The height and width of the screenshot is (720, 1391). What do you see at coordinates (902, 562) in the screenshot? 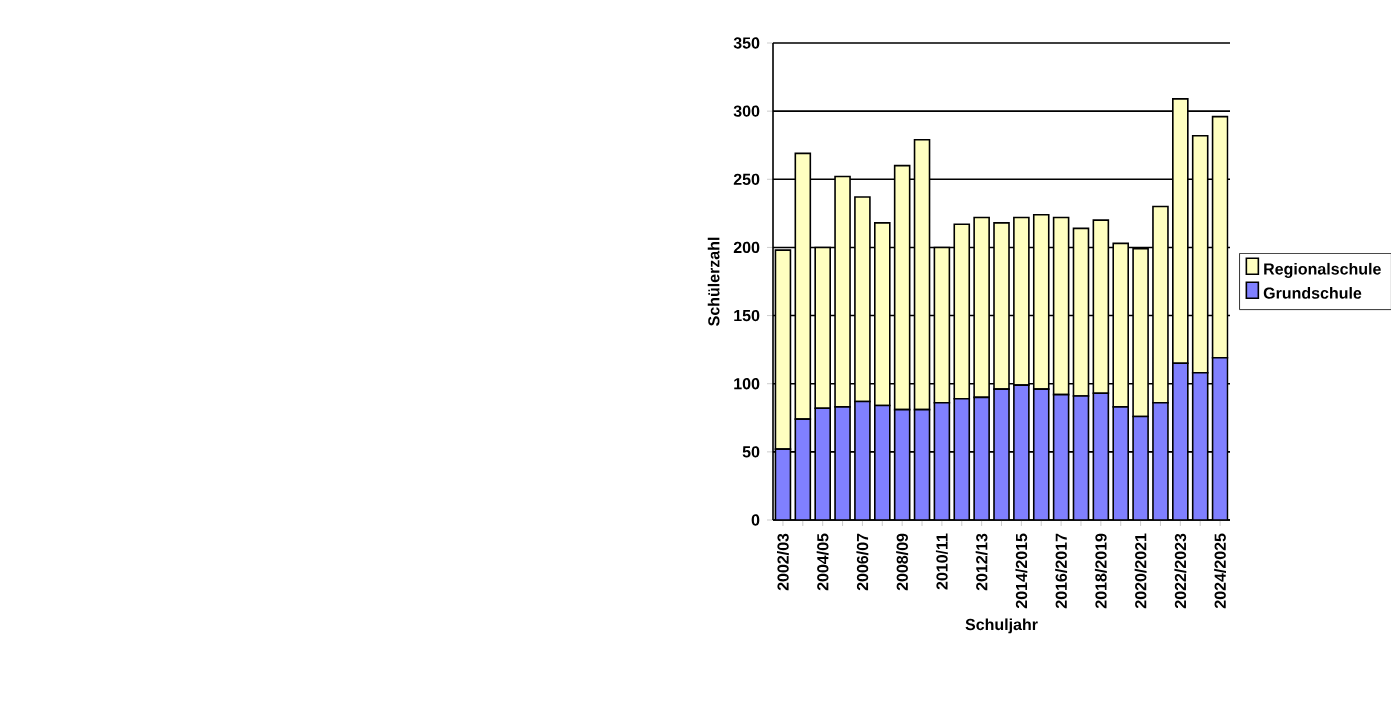
I see `x-tick-label: 2008/09` at bounding box center [902, 562].